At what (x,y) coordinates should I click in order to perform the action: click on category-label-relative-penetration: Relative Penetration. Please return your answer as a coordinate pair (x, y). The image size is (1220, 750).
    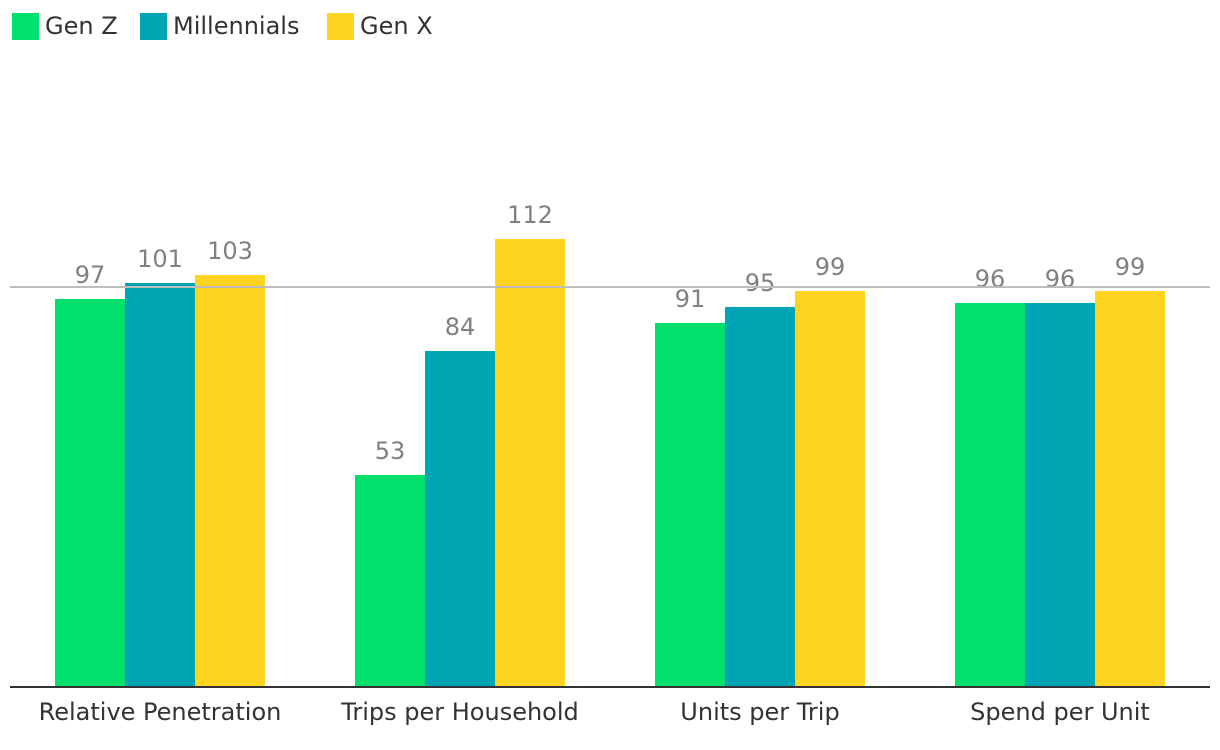
    Looking at the image, I should click on (160, 712).